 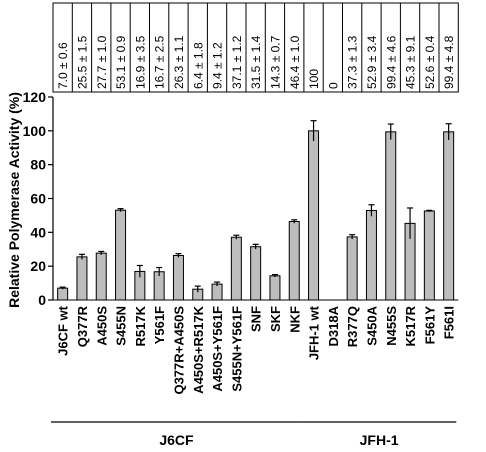 I want to click on table-cell: 52.6 ± 0.4, so click(x=430, y=62).